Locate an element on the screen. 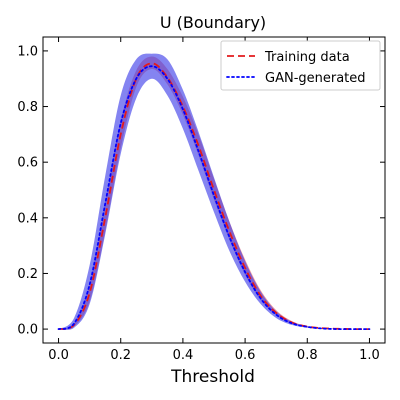 The width and height of the screenshot is (400, 400). legend-label-gan: GAN-generated is located at coordinates (315, 78).